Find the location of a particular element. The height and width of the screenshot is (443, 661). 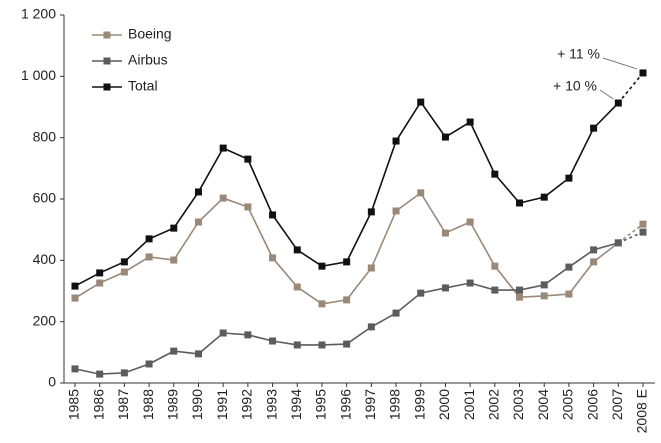

x-tick-label: 2000 is located at coordinates (444, 404).